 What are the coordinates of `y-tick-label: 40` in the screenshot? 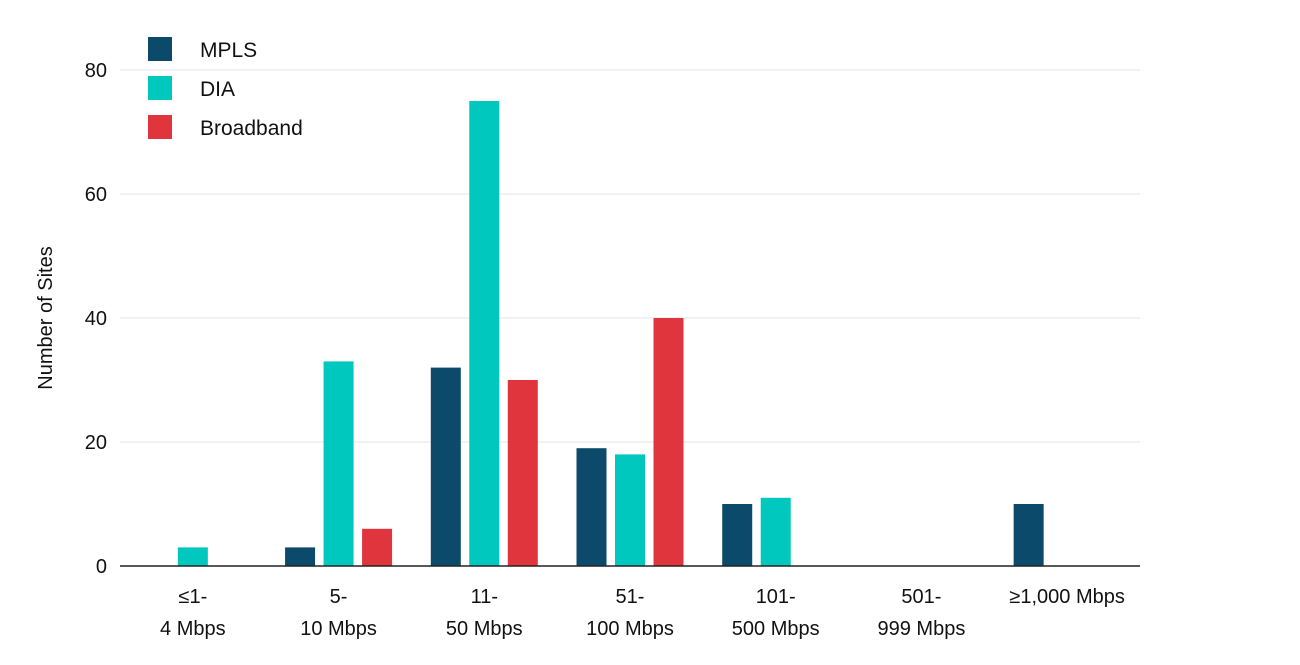 It's located at (96, 319).